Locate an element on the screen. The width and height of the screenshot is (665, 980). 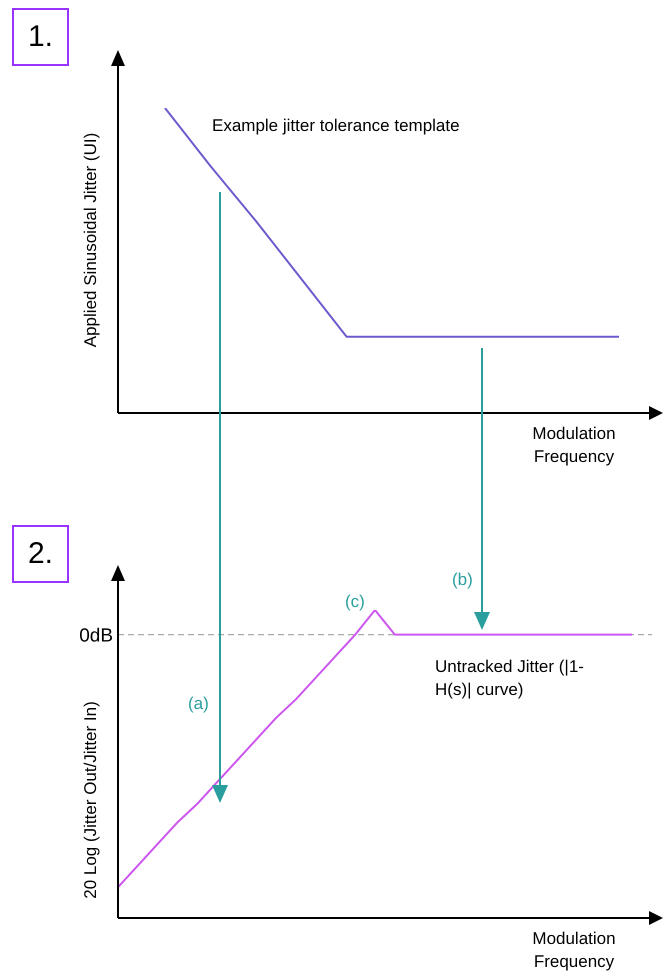
annotation: Untracked Jitter (|1-H(s)| curve) is located at coordinates (510, 678).